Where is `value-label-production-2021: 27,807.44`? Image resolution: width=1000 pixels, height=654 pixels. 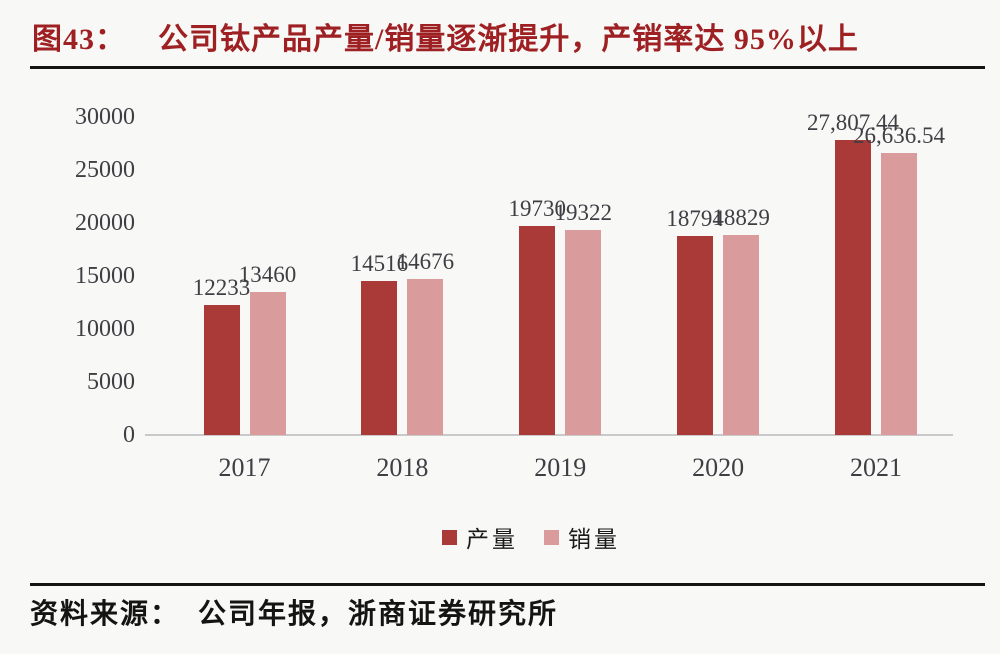 value-label-production-2021: 27,807.44 is located at coordinates (853, 123).